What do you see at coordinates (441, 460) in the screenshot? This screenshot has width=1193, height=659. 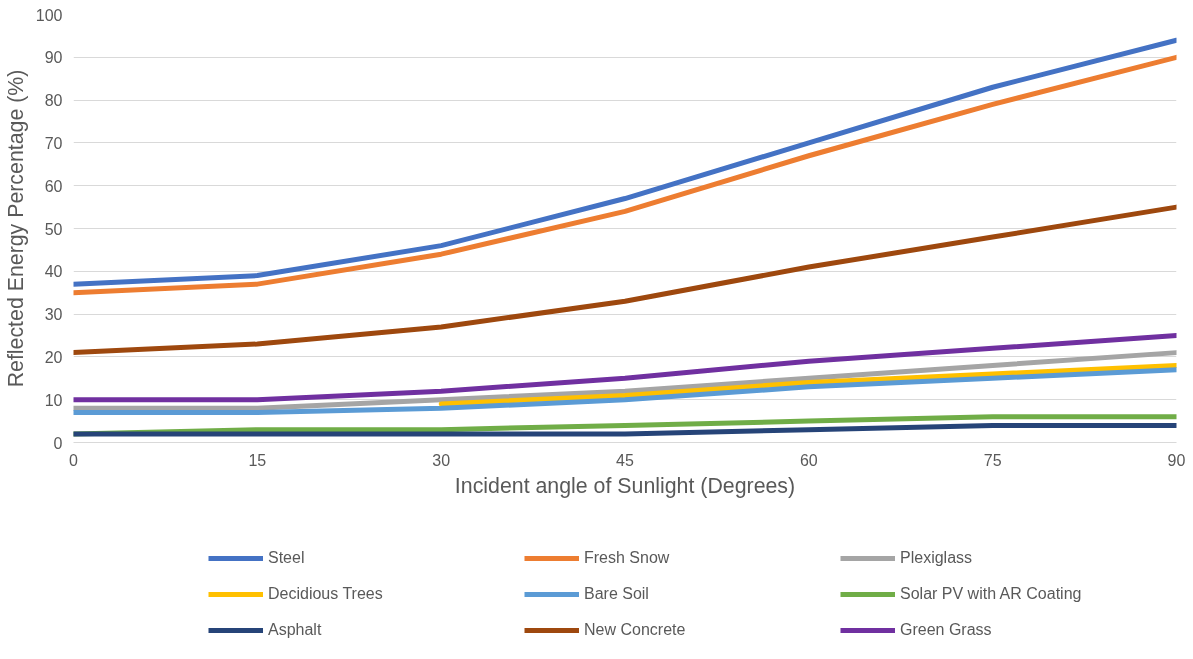 I see `x-tick-label: 30` at bounding box center [441, 460].